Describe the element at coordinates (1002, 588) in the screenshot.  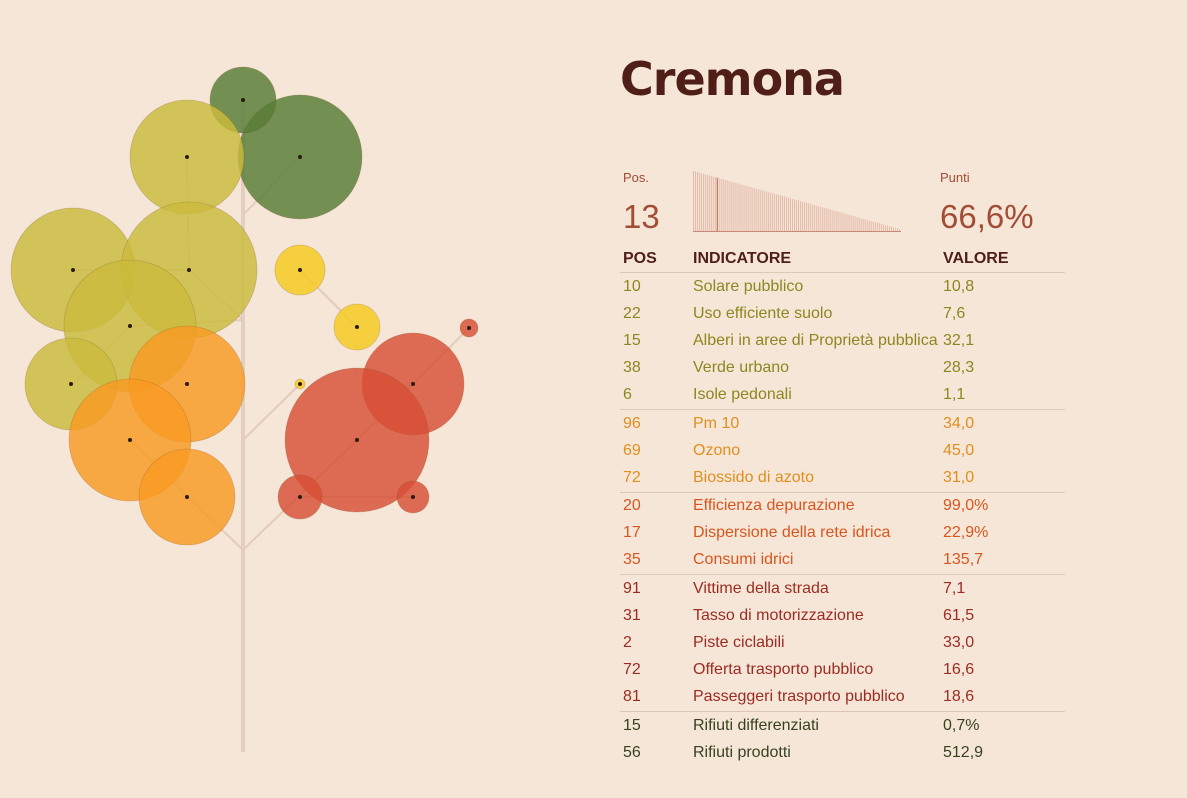
I see `row-value: 7,1` at that location.